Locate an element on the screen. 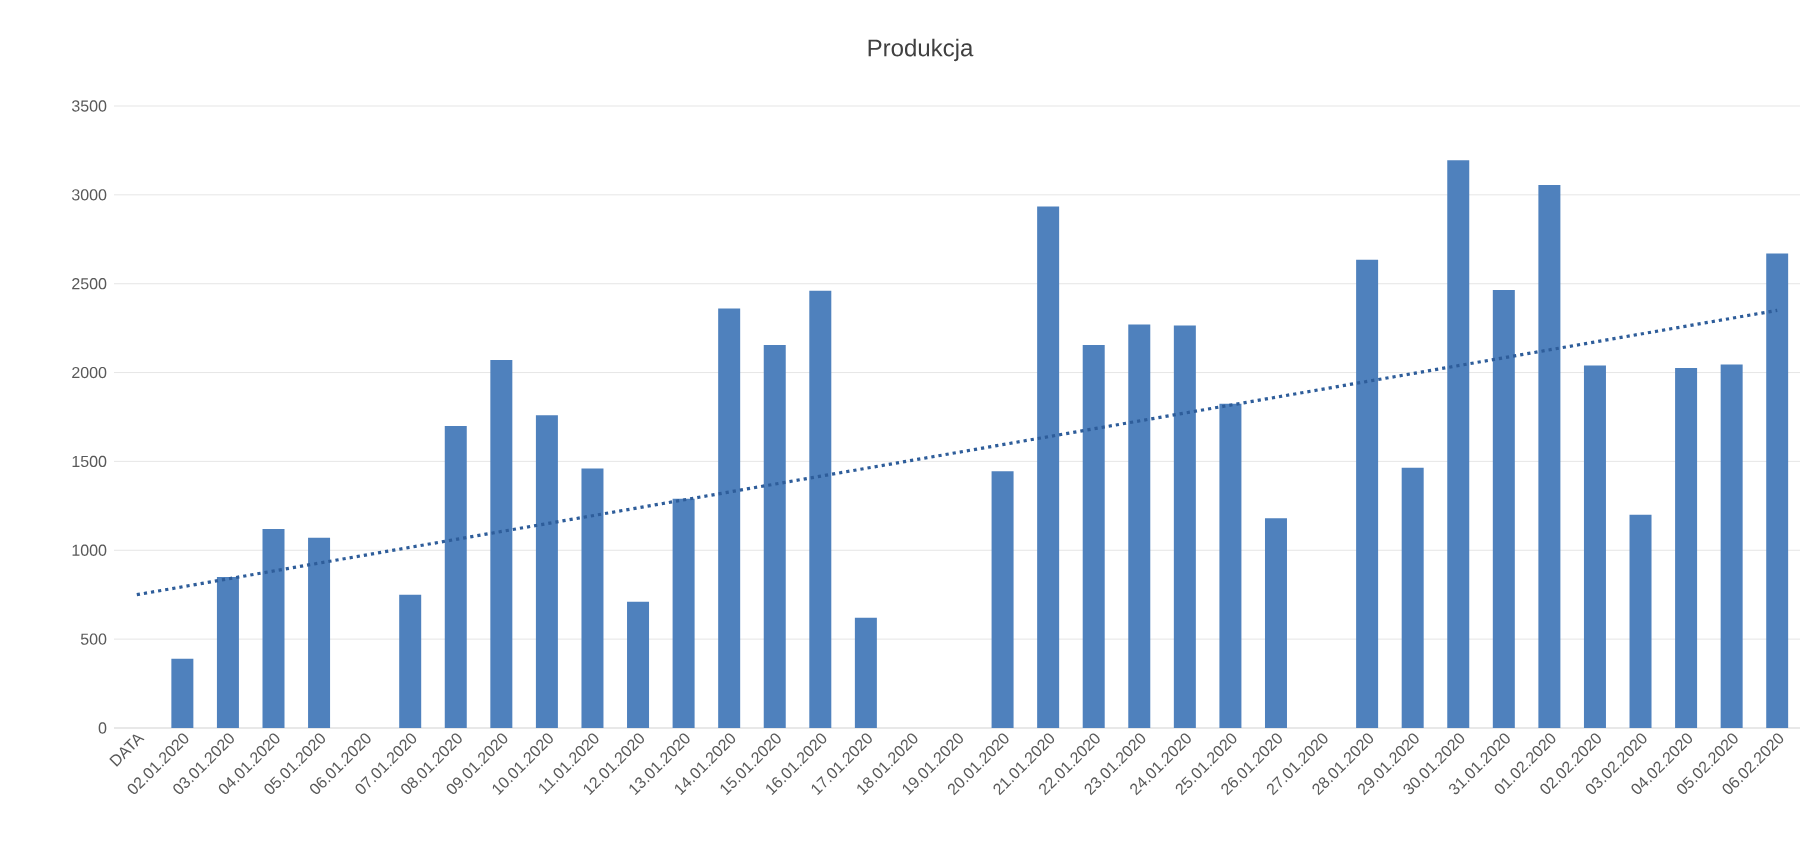 This screenshot has height=844, width=1814. y-tick-label: 500 is located at coordinates (93, 639).